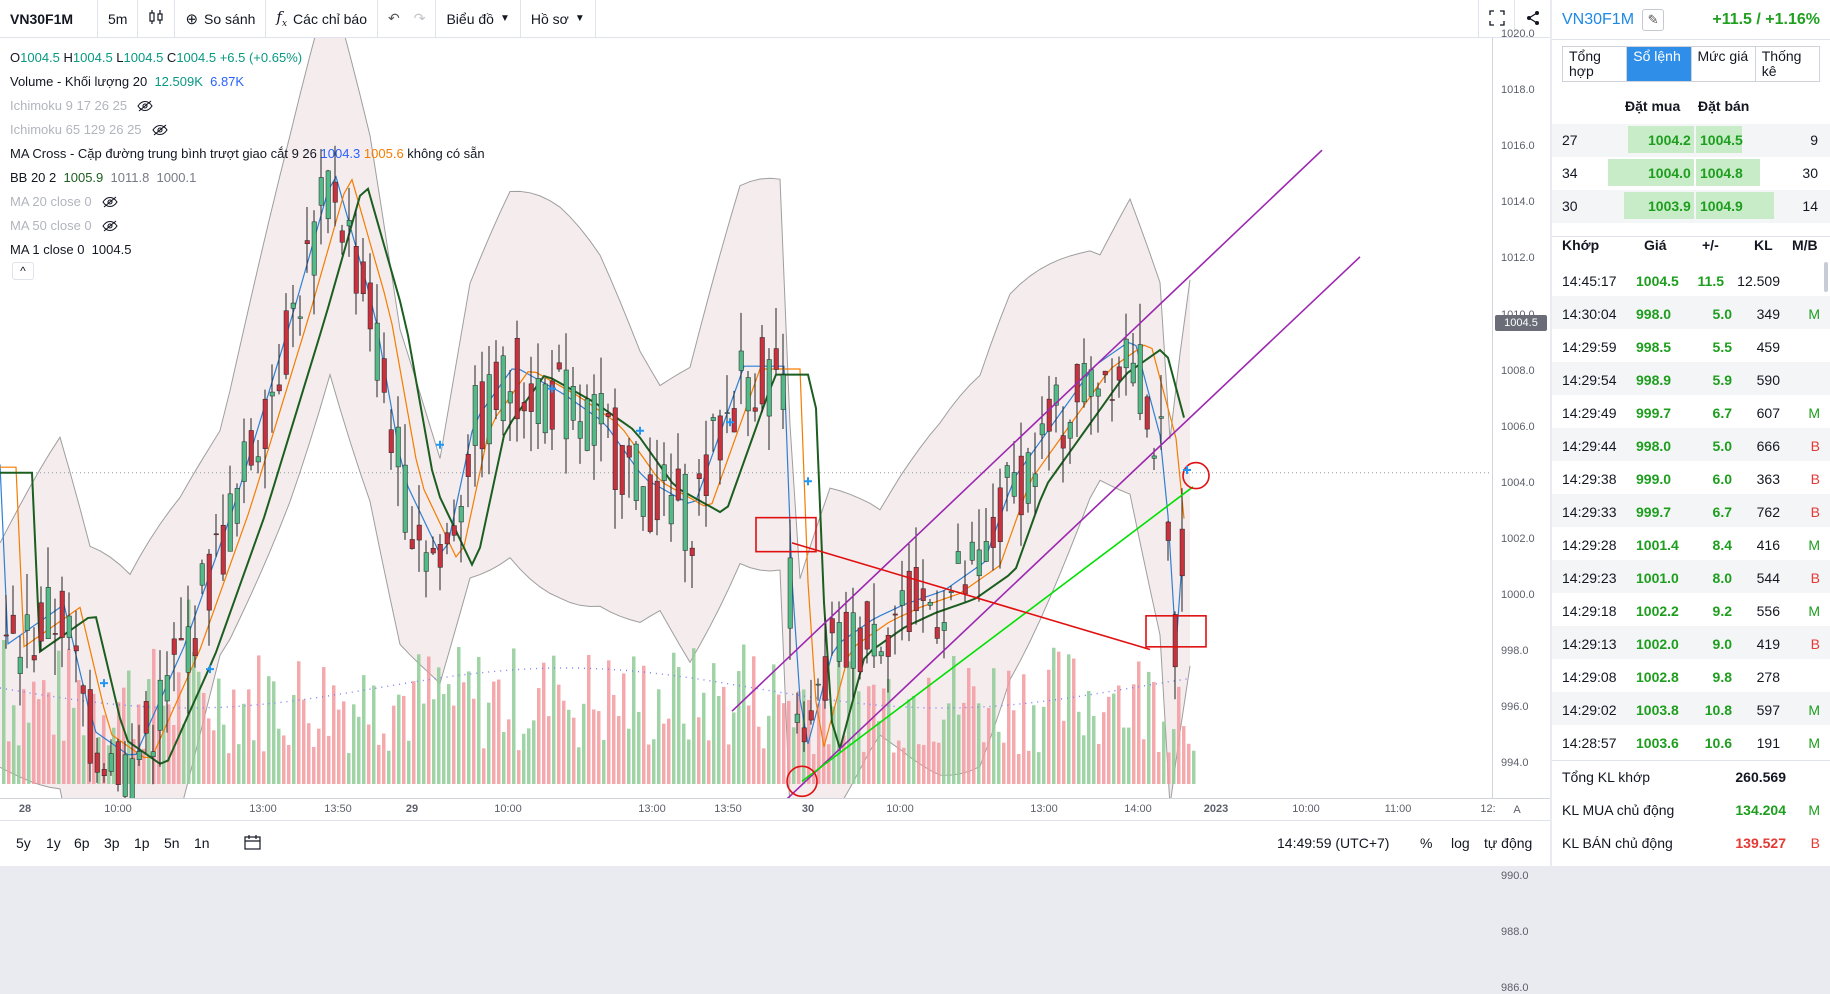 The height and width of the screenshot is (994, 1830). What do you see at coordinates (1781, 63) in the screenshot?
I see `tab-3: Thống kê` at bounding box center [1781, 63].